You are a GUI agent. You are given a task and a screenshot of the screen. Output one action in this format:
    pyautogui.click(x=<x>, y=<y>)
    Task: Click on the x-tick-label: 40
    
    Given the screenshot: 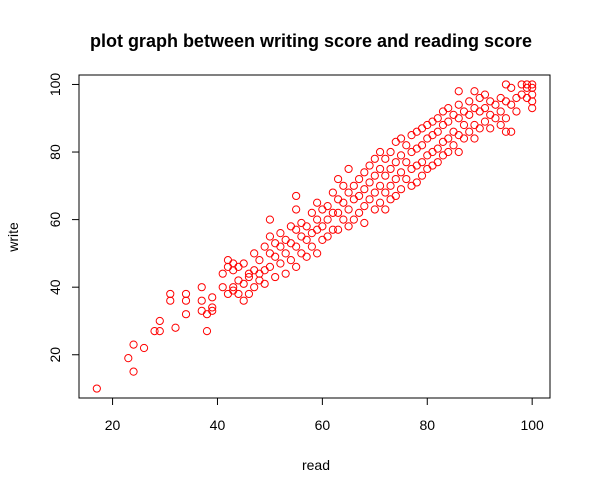 What is the action you would take?
    pyautogui.click(x=218, y=425)
    